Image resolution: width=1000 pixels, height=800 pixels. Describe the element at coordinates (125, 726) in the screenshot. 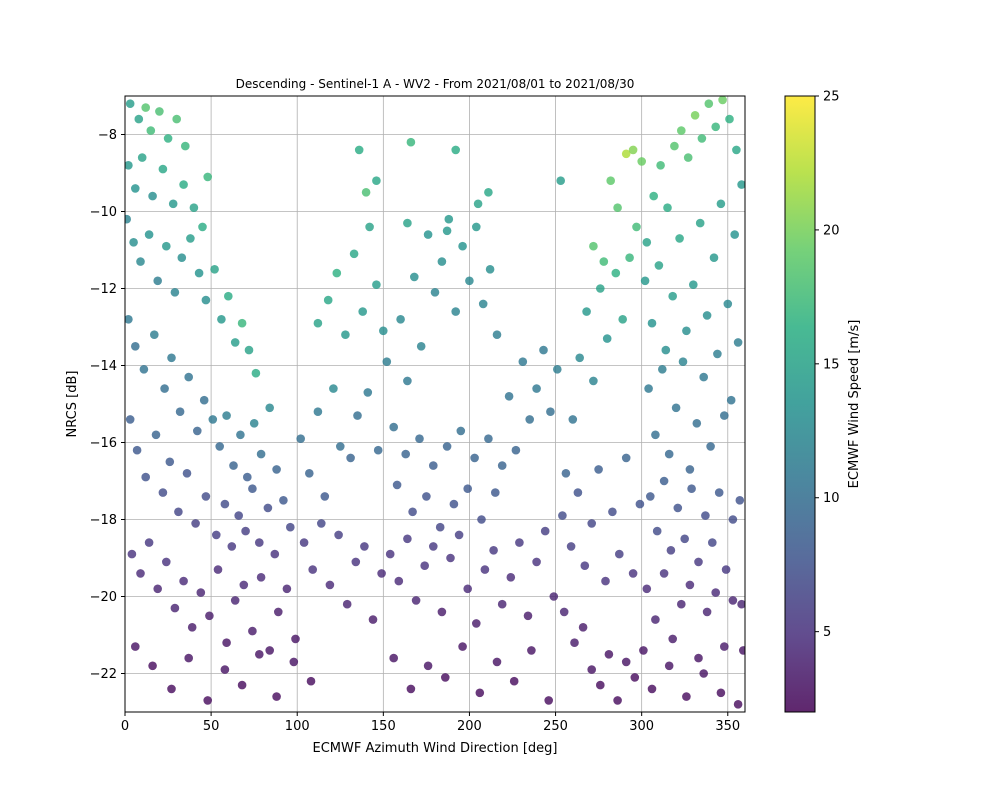

I see `x-tick-label: 0` at that location.